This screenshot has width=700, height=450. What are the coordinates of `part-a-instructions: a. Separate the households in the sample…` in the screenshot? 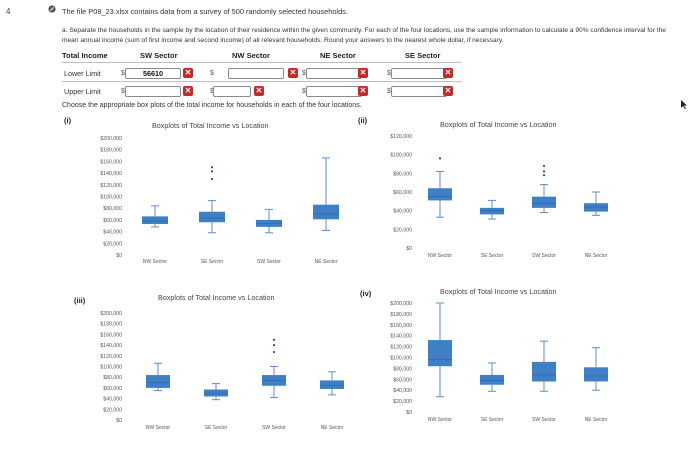 It's located at (364, 35).